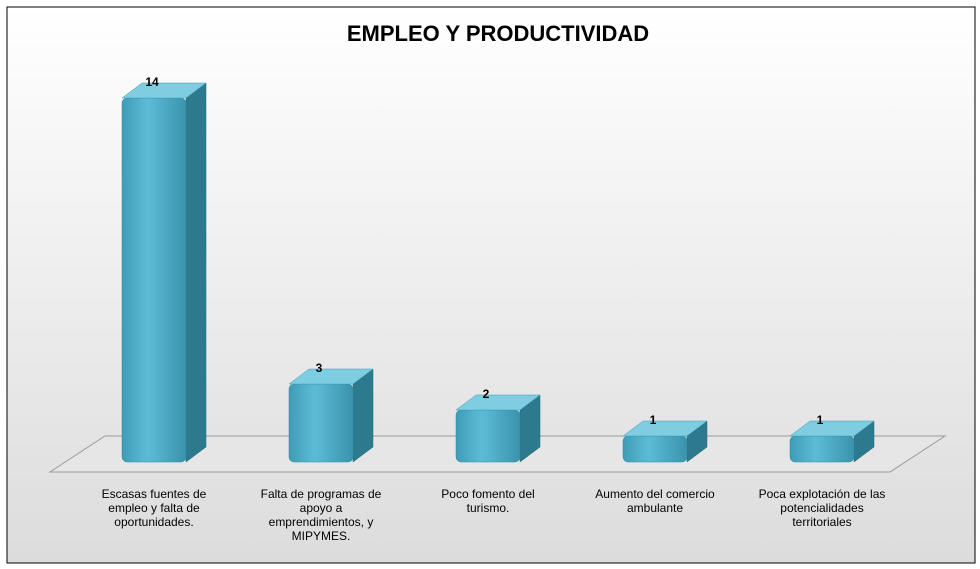  What do you see at coordinates (498, 33) in the screenshot?
I see `chart-title: EMPLEO Y PRODUCTIVIDAD` at bounding box center [498, 33].